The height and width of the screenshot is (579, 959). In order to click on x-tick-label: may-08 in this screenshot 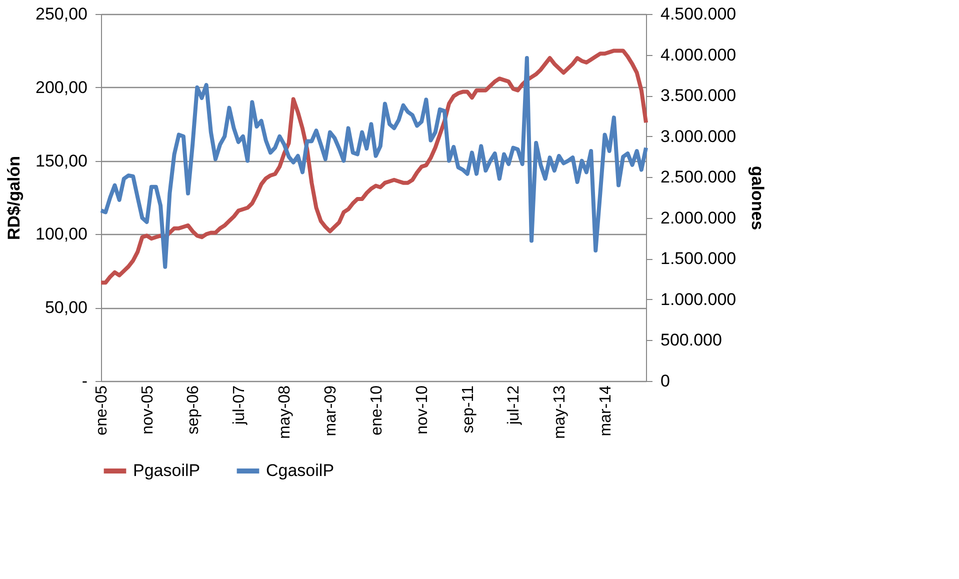, I will do `click(285, 412)`.